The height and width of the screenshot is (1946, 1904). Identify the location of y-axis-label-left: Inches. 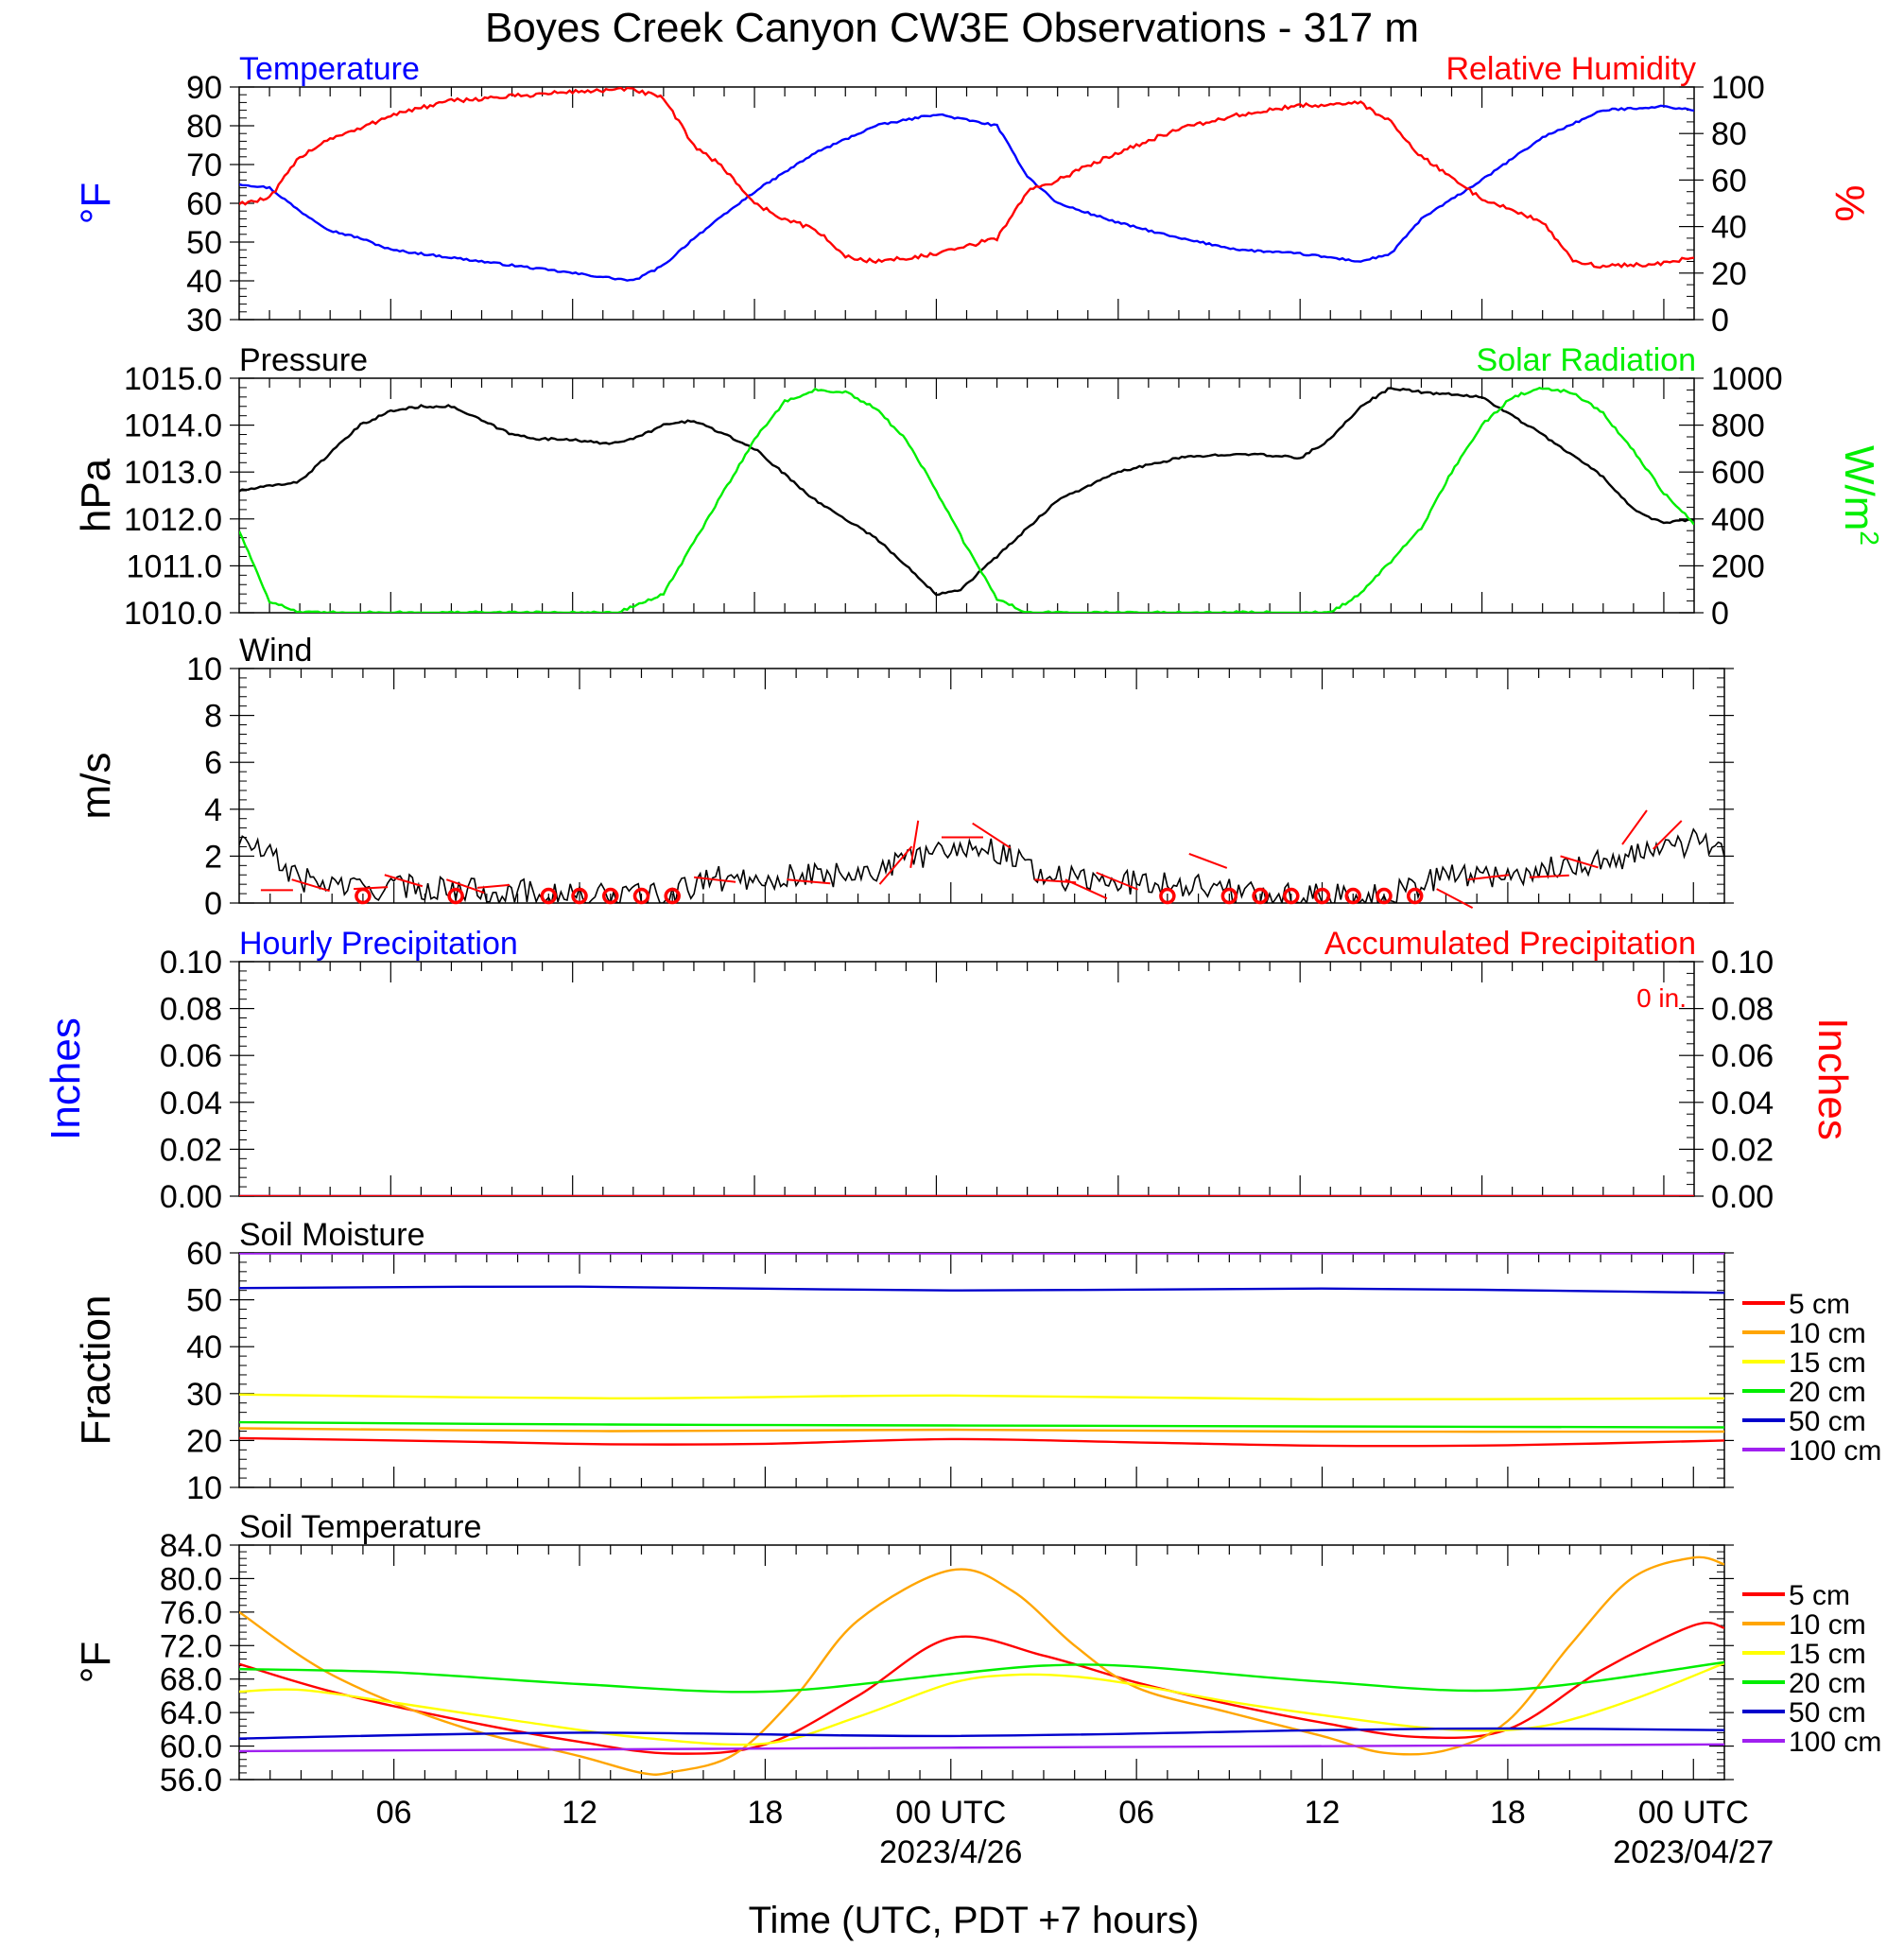
(66, 1079).